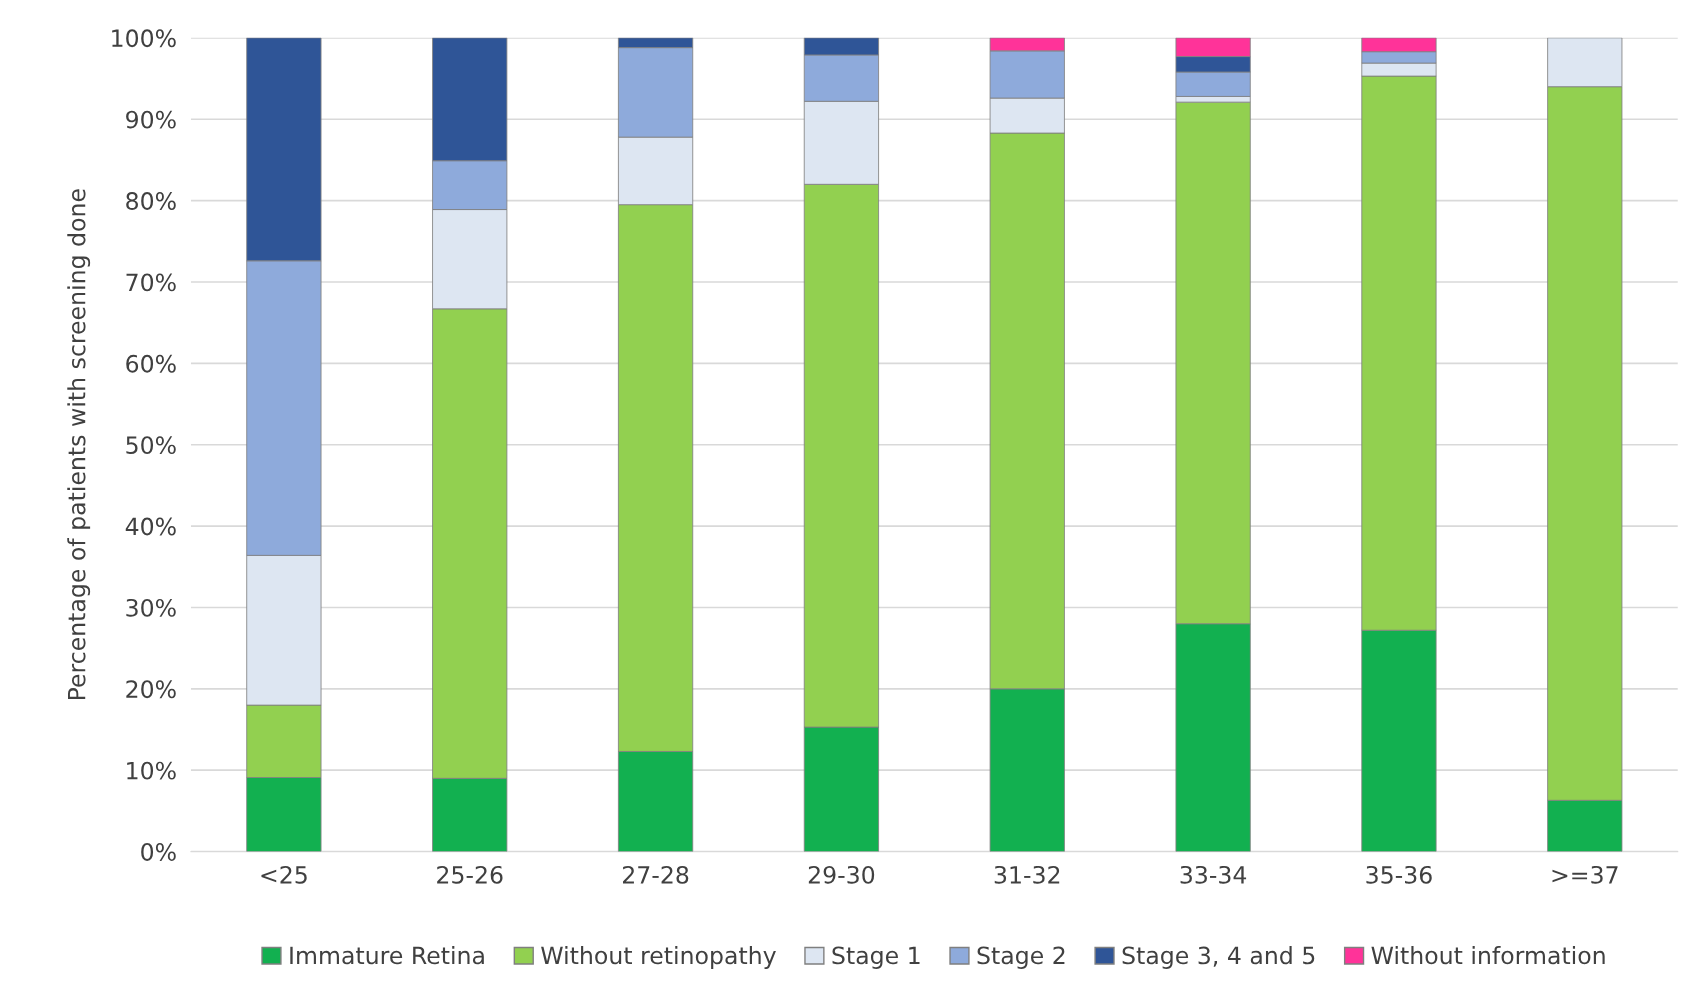  Describe the element at coordinates (1399, 874) in the screenshot. I see `x-tick-label: 35-36` at that location.